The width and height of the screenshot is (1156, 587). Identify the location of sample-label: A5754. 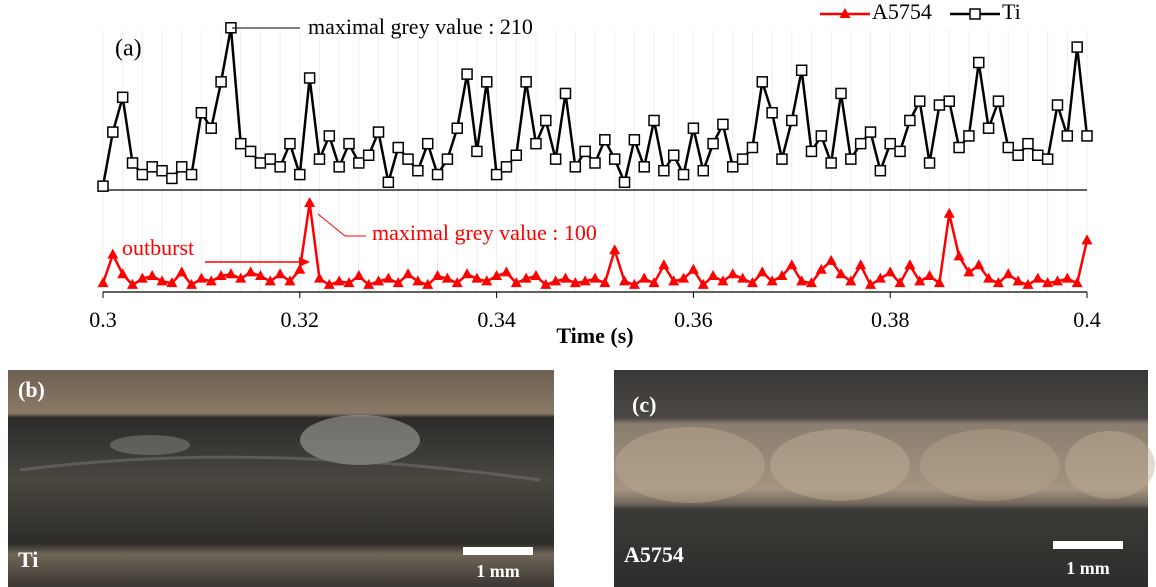
(654, 554).